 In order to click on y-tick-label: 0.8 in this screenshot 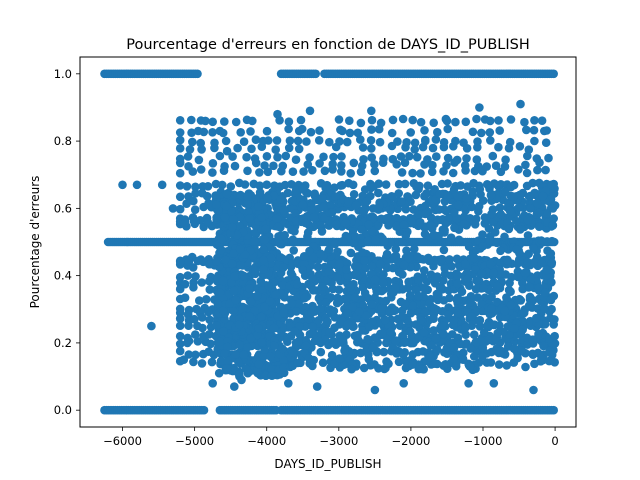, I will do `click(63, 141)`.